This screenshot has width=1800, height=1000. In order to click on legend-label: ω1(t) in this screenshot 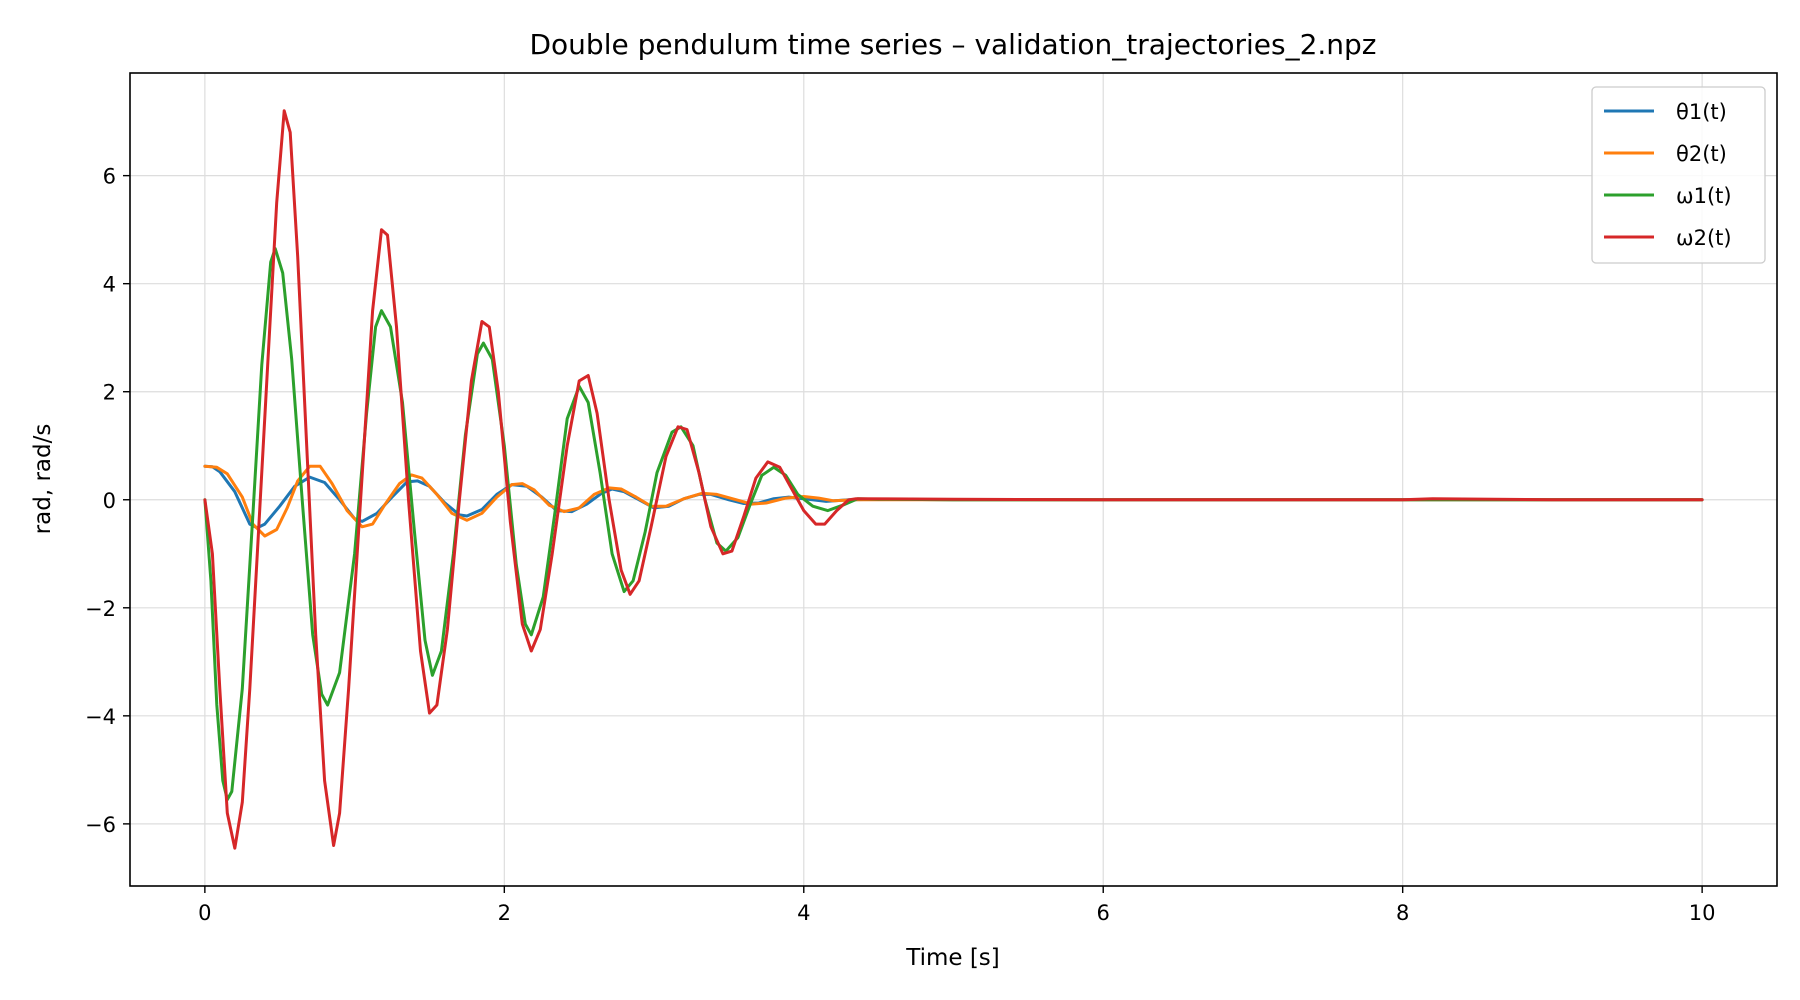, I will do `click(1704, 196)`.